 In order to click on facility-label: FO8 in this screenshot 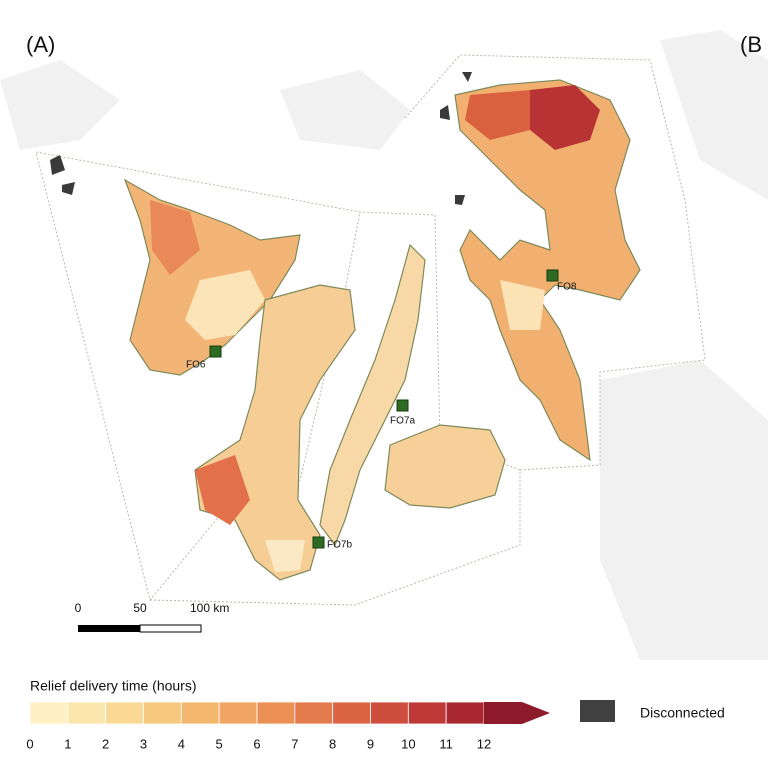, I will do `click(567, 287)`.